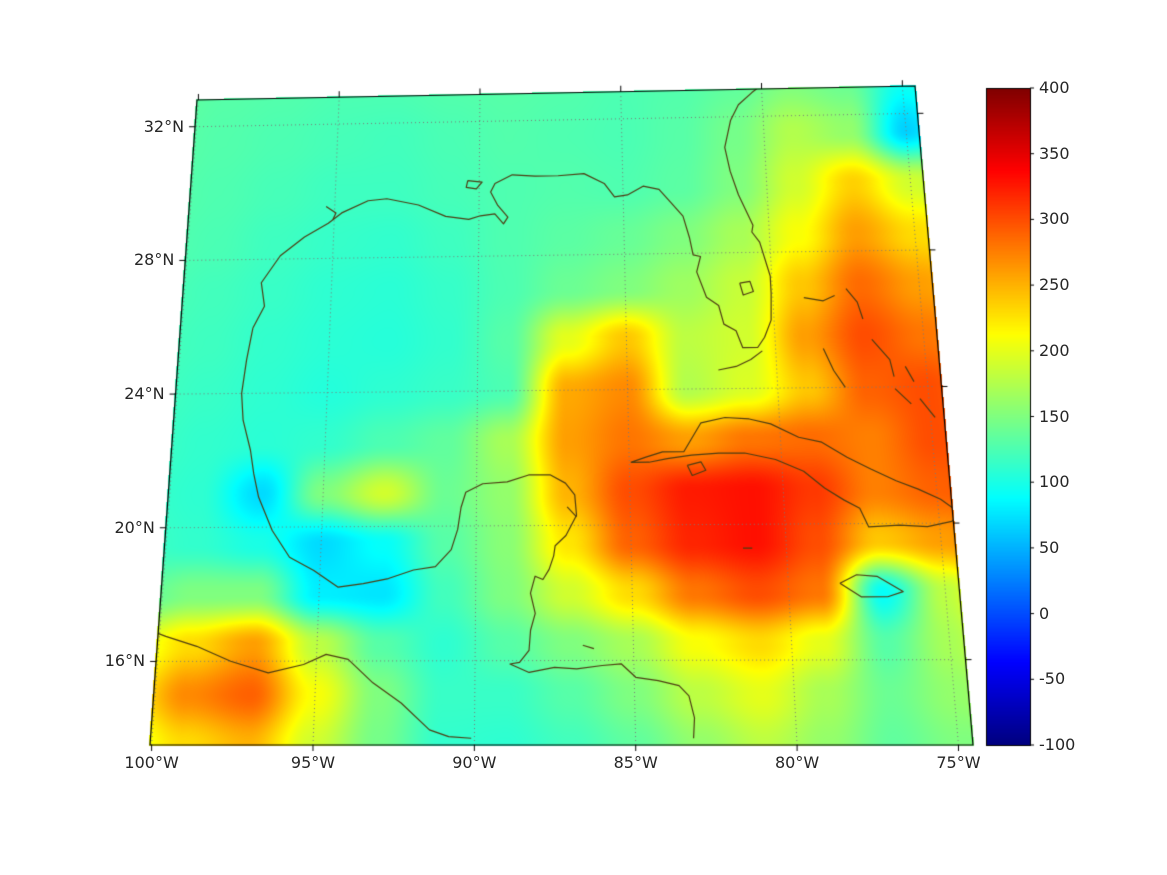  Describe the element at coordinates (1008, 416) in the screenshot. I see `colorbar` at that location.